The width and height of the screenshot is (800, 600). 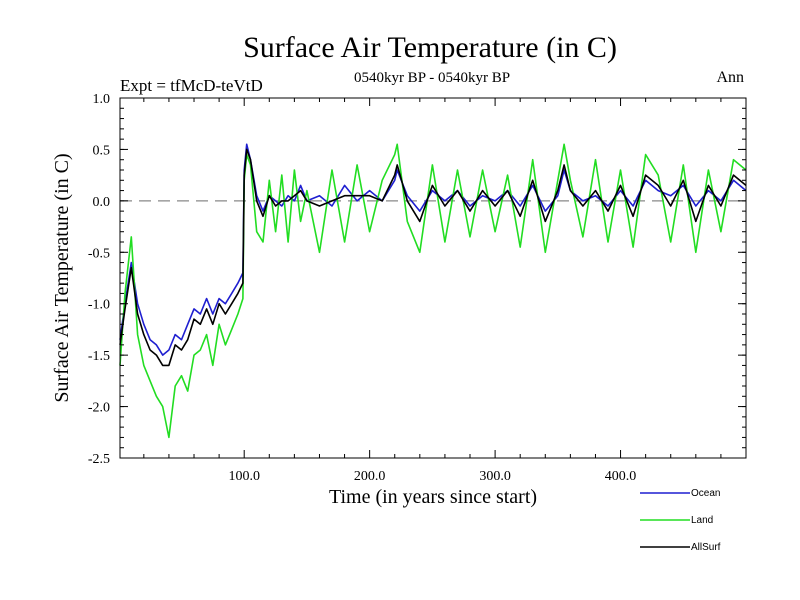 I want to click on legend-label-land: Land, so click(x=702, y=520).